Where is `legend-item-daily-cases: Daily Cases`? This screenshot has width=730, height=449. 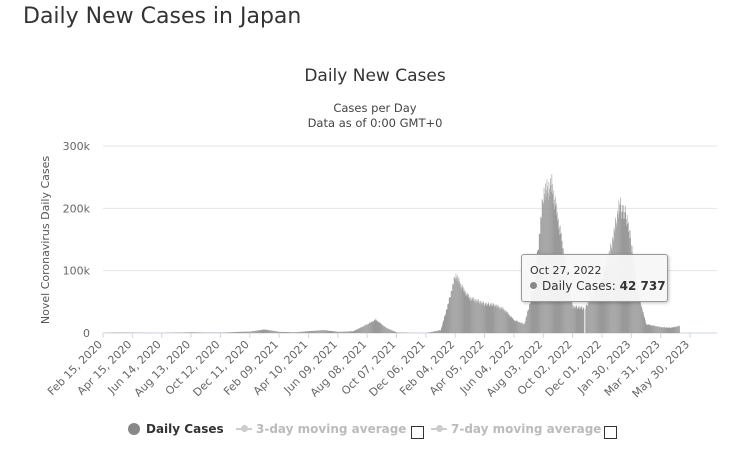
legend-item-daily-cases: Daily Cases is located at coordinates (176, 429).